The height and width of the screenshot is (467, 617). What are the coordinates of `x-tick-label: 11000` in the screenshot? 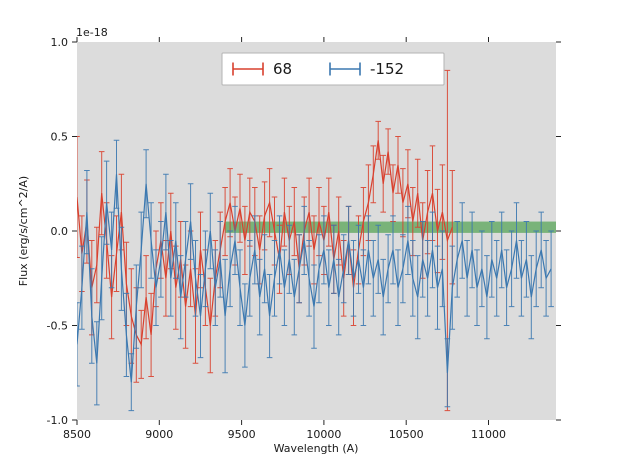 It's located at (488, 434).